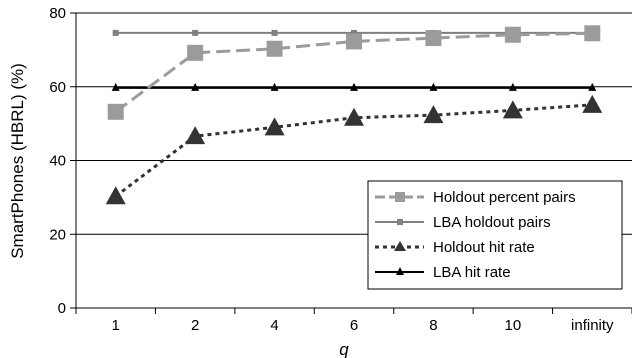 This screenshot has height=358, width=632. I want to click on legend-item: Holdout percent pairs, so click(475, 197).